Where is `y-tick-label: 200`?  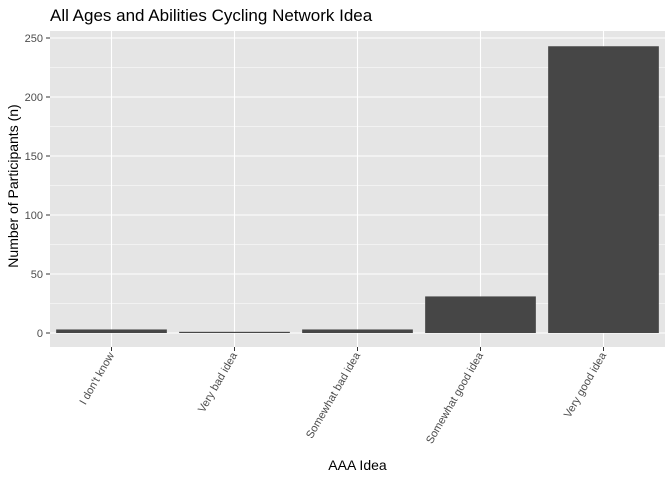
y-tick-label: 200 is located at coordinates (34, 98).